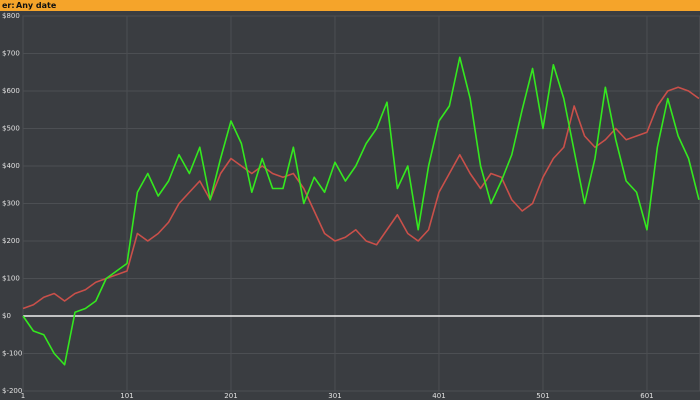 The height and width of the screenshot is (400, 700). What do you see at coordinates (6, 316) in the screenshot?
I see `y-tick-label: $0` at bounding box center [6, 316].